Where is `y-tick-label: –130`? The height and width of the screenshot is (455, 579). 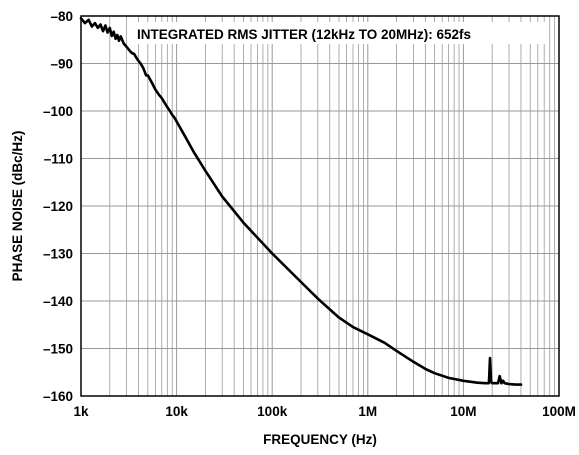 y-tick-label: –130 is located at coordinates (58, 254).